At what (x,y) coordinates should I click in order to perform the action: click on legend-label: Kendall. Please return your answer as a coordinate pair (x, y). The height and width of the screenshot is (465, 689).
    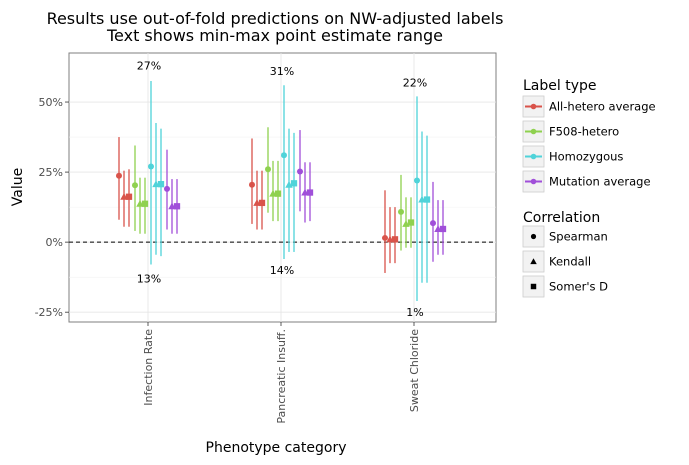
    Looking at the image, I should click on (570, 262).